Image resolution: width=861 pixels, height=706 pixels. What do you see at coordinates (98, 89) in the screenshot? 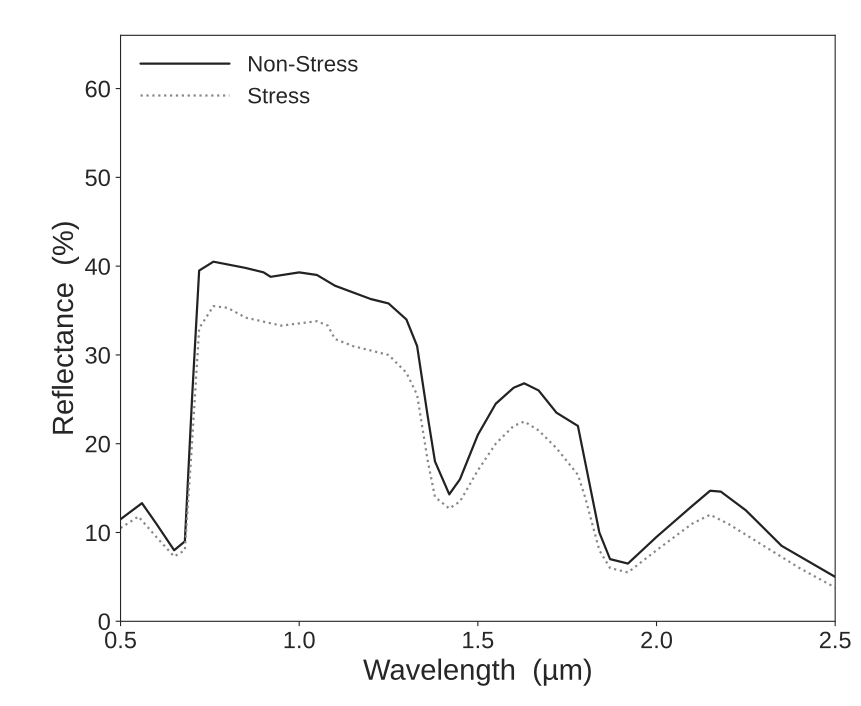
I see `y-tick-label: 60` at bounding box center [98, 89].